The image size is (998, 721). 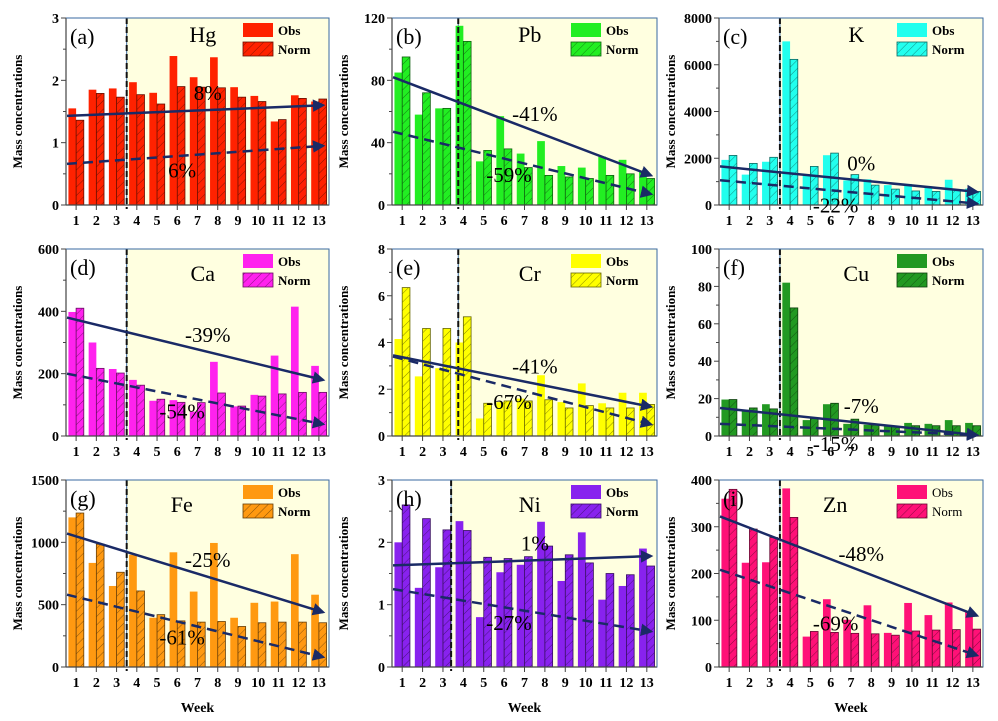 What do you see at coordinates (196, 153) in the screenshot?
I see `trend-line-dashed` at bounding box center [196, 153].